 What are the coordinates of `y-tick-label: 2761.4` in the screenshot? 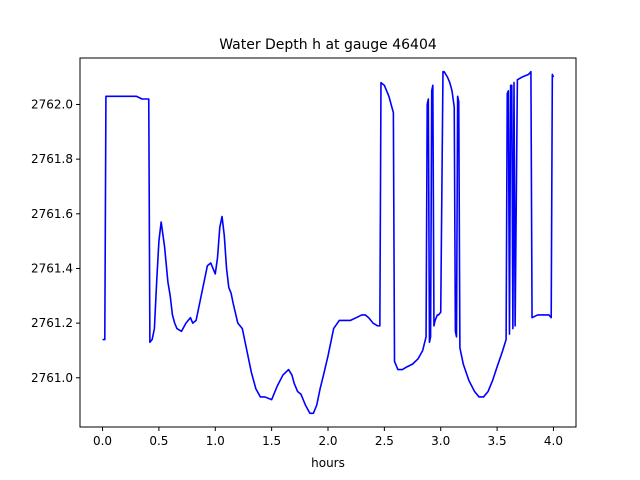 It's located at (52, 268).